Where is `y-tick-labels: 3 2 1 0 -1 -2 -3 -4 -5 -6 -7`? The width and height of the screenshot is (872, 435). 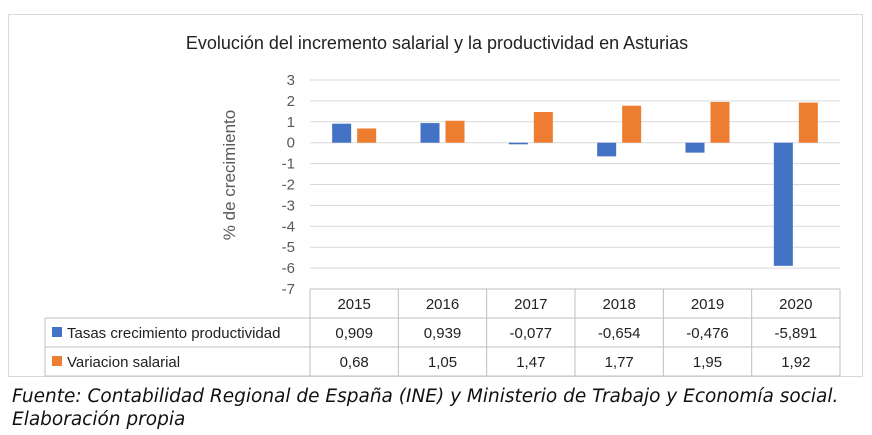
y-tick-labels: 3 2 1 0 -1 -2 -3 -4 -5 -6 -7 is located at coordinates (288, 185).